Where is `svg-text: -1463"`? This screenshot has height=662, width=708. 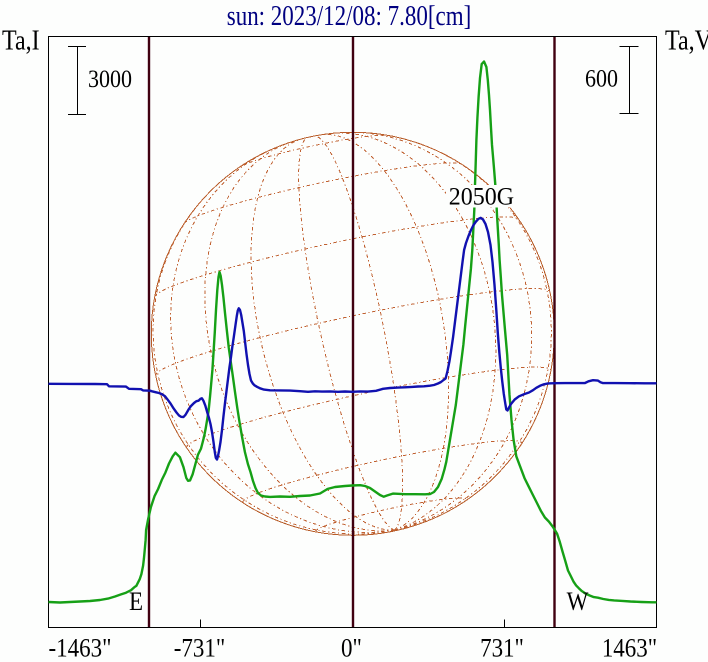
svg-text: -1463" is located at coordinates (79, 648).